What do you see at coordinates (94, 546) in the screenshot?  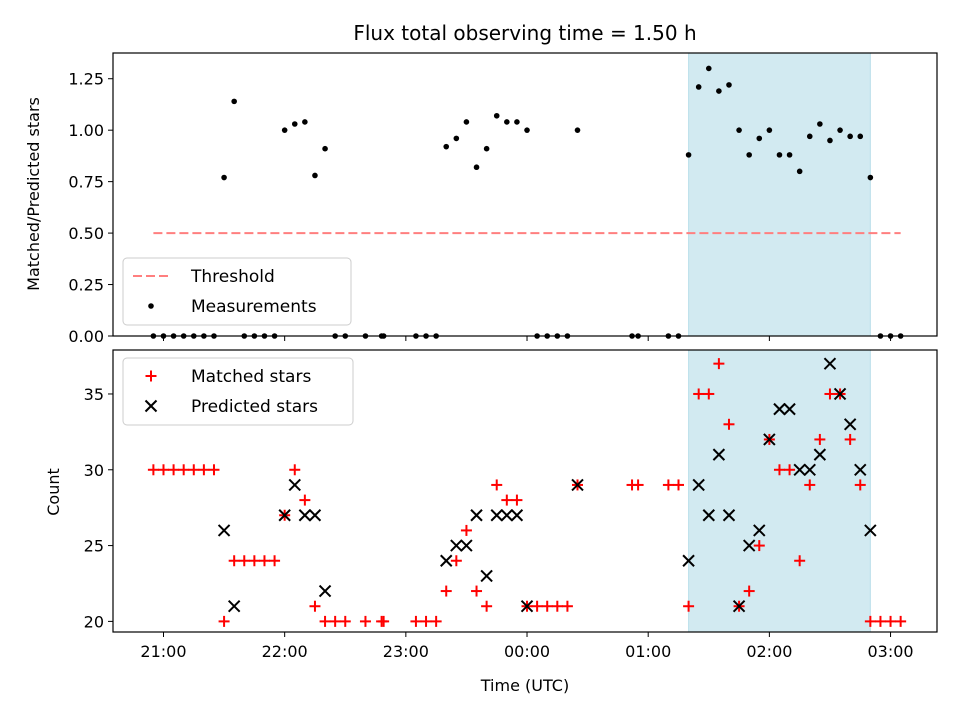 I see `bottom-y-tick-label: 25` at bounding box center [94, 546].